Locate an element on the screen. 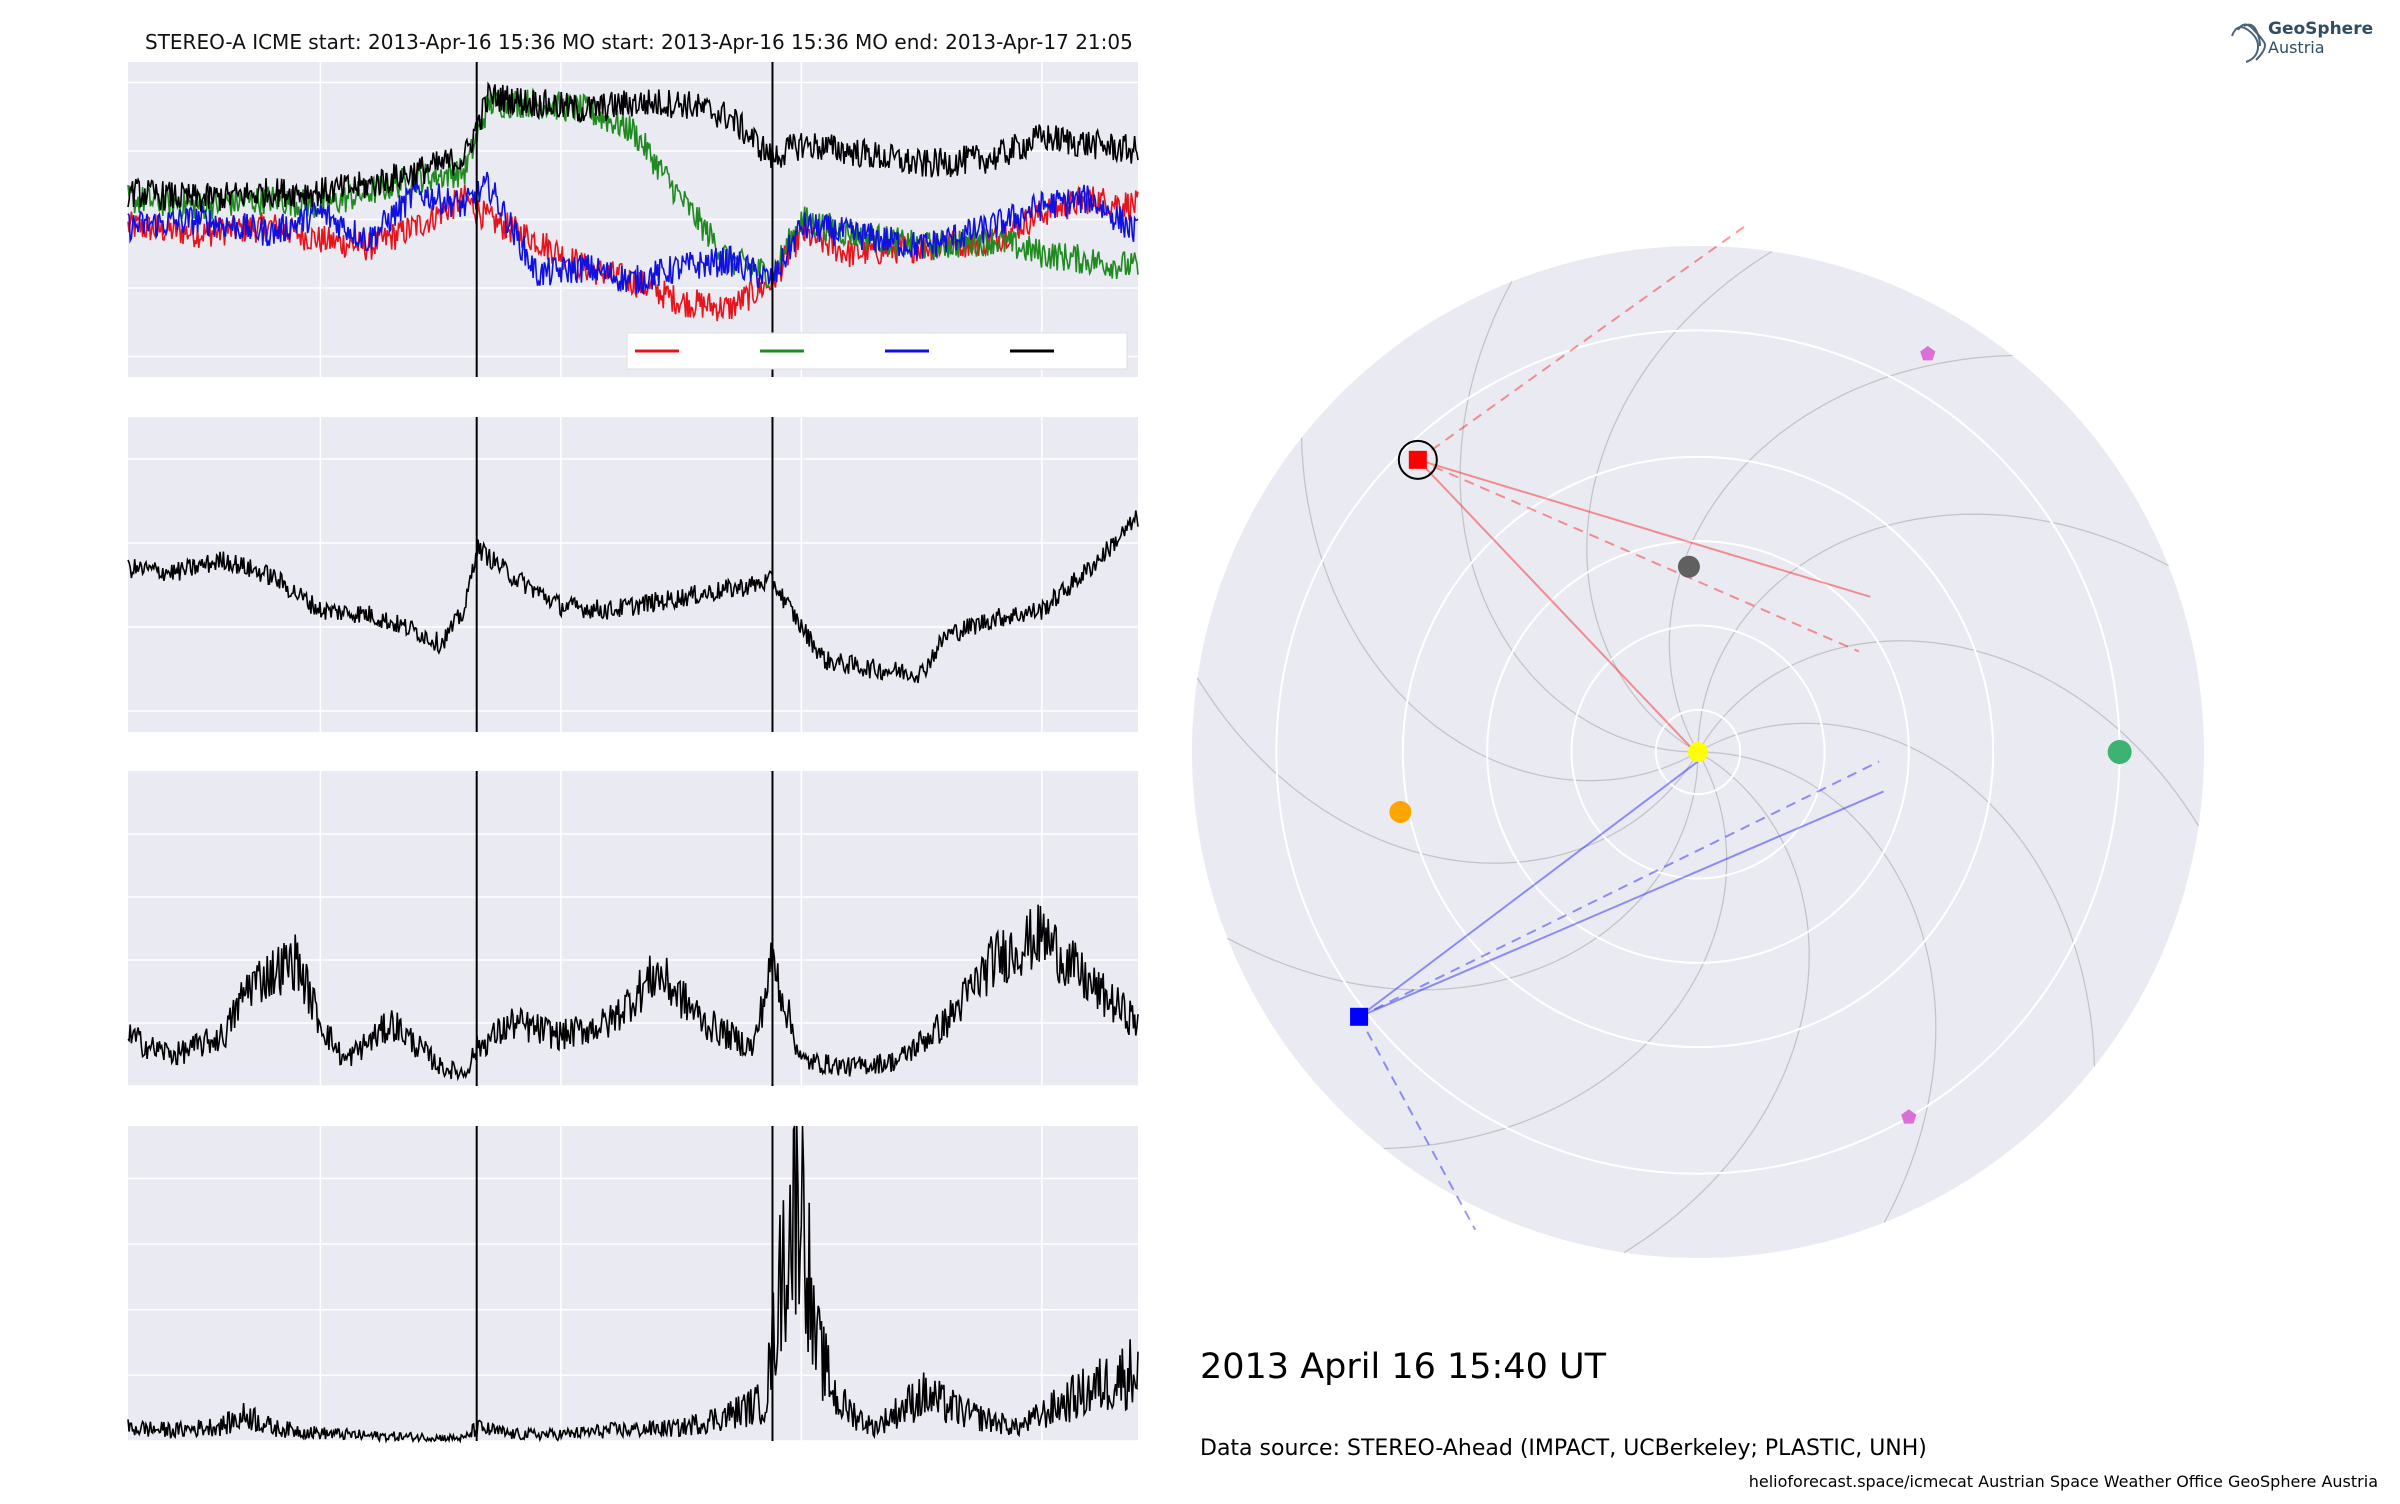 The image size is (2400, 1504). sta-highlight-ring is located at coordinates (1417, 459).